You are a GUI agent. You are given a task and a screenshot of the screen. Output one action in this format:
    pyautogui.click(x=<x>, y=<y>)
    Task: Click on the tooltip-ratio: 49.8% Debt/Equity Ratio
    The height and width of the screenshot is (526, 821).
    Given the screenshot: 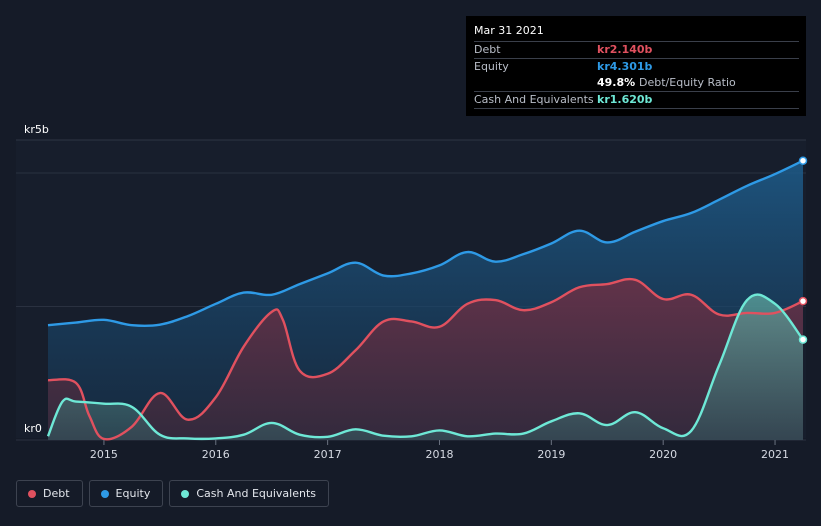 What is the action you would take?
    pyautogui.click(x=666, y=83)
    